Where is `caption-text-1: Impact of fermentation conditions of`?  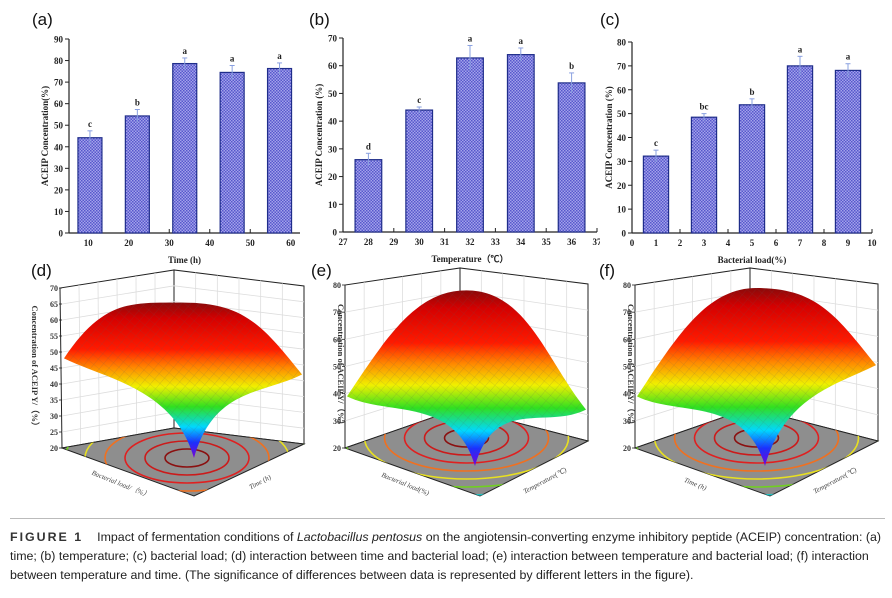
caption-text-1: Impact of fermentation conditions of is located at coordinates (197, 537).